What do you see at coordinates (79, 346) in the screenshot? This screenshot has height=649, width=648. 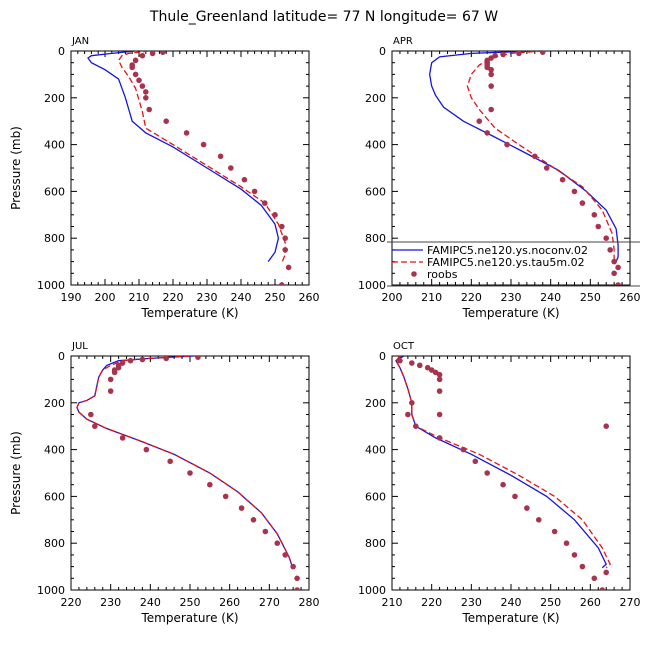 I see `panel-label: JUL` at bounding box center [79, 346].